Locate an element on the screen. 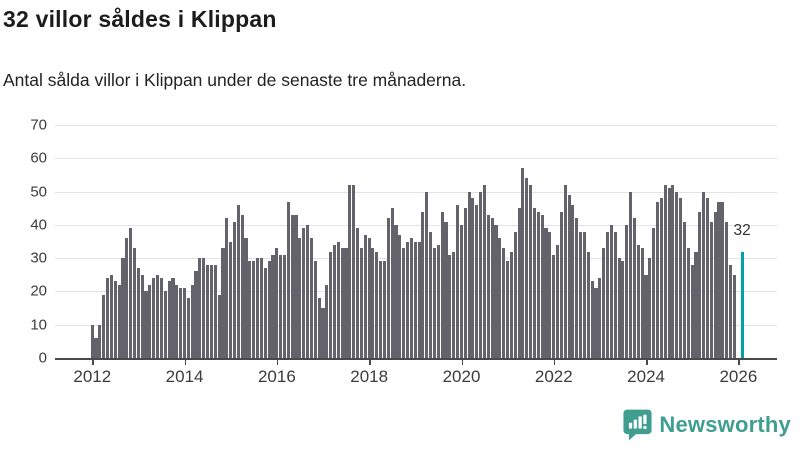 This screenshot has height=450, width=800. x-tick-2012 is located at coordinates (93, 362).